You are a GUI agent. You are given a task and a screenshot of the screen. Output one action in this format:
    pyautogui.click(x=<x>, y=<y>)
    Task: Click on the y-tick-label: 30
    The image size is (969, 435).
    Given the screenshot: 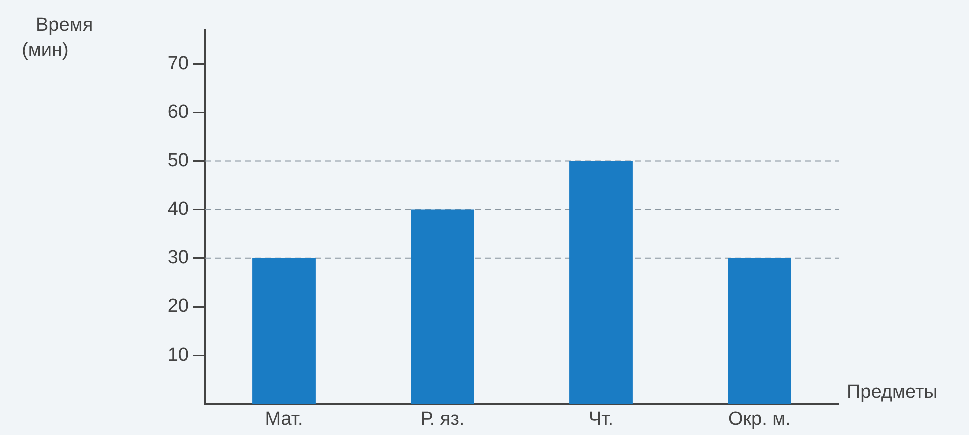 What is the action you would take?
    pyautogui.click(x=178, y=258)
    